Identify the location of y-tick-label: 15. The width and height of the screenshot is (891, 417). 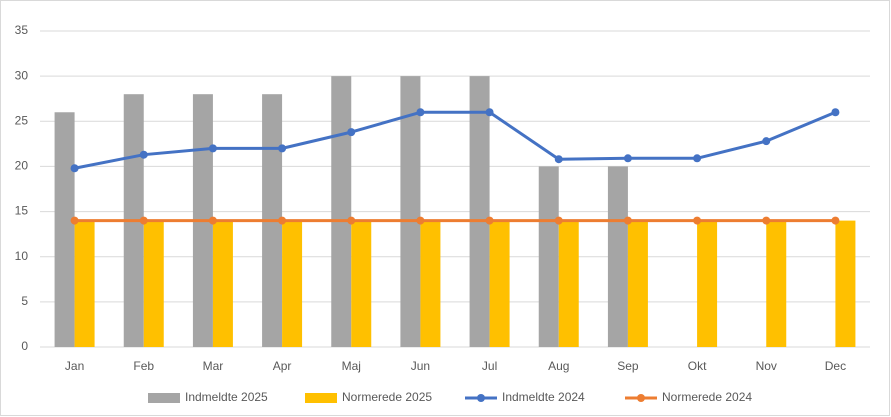
(22, 211).